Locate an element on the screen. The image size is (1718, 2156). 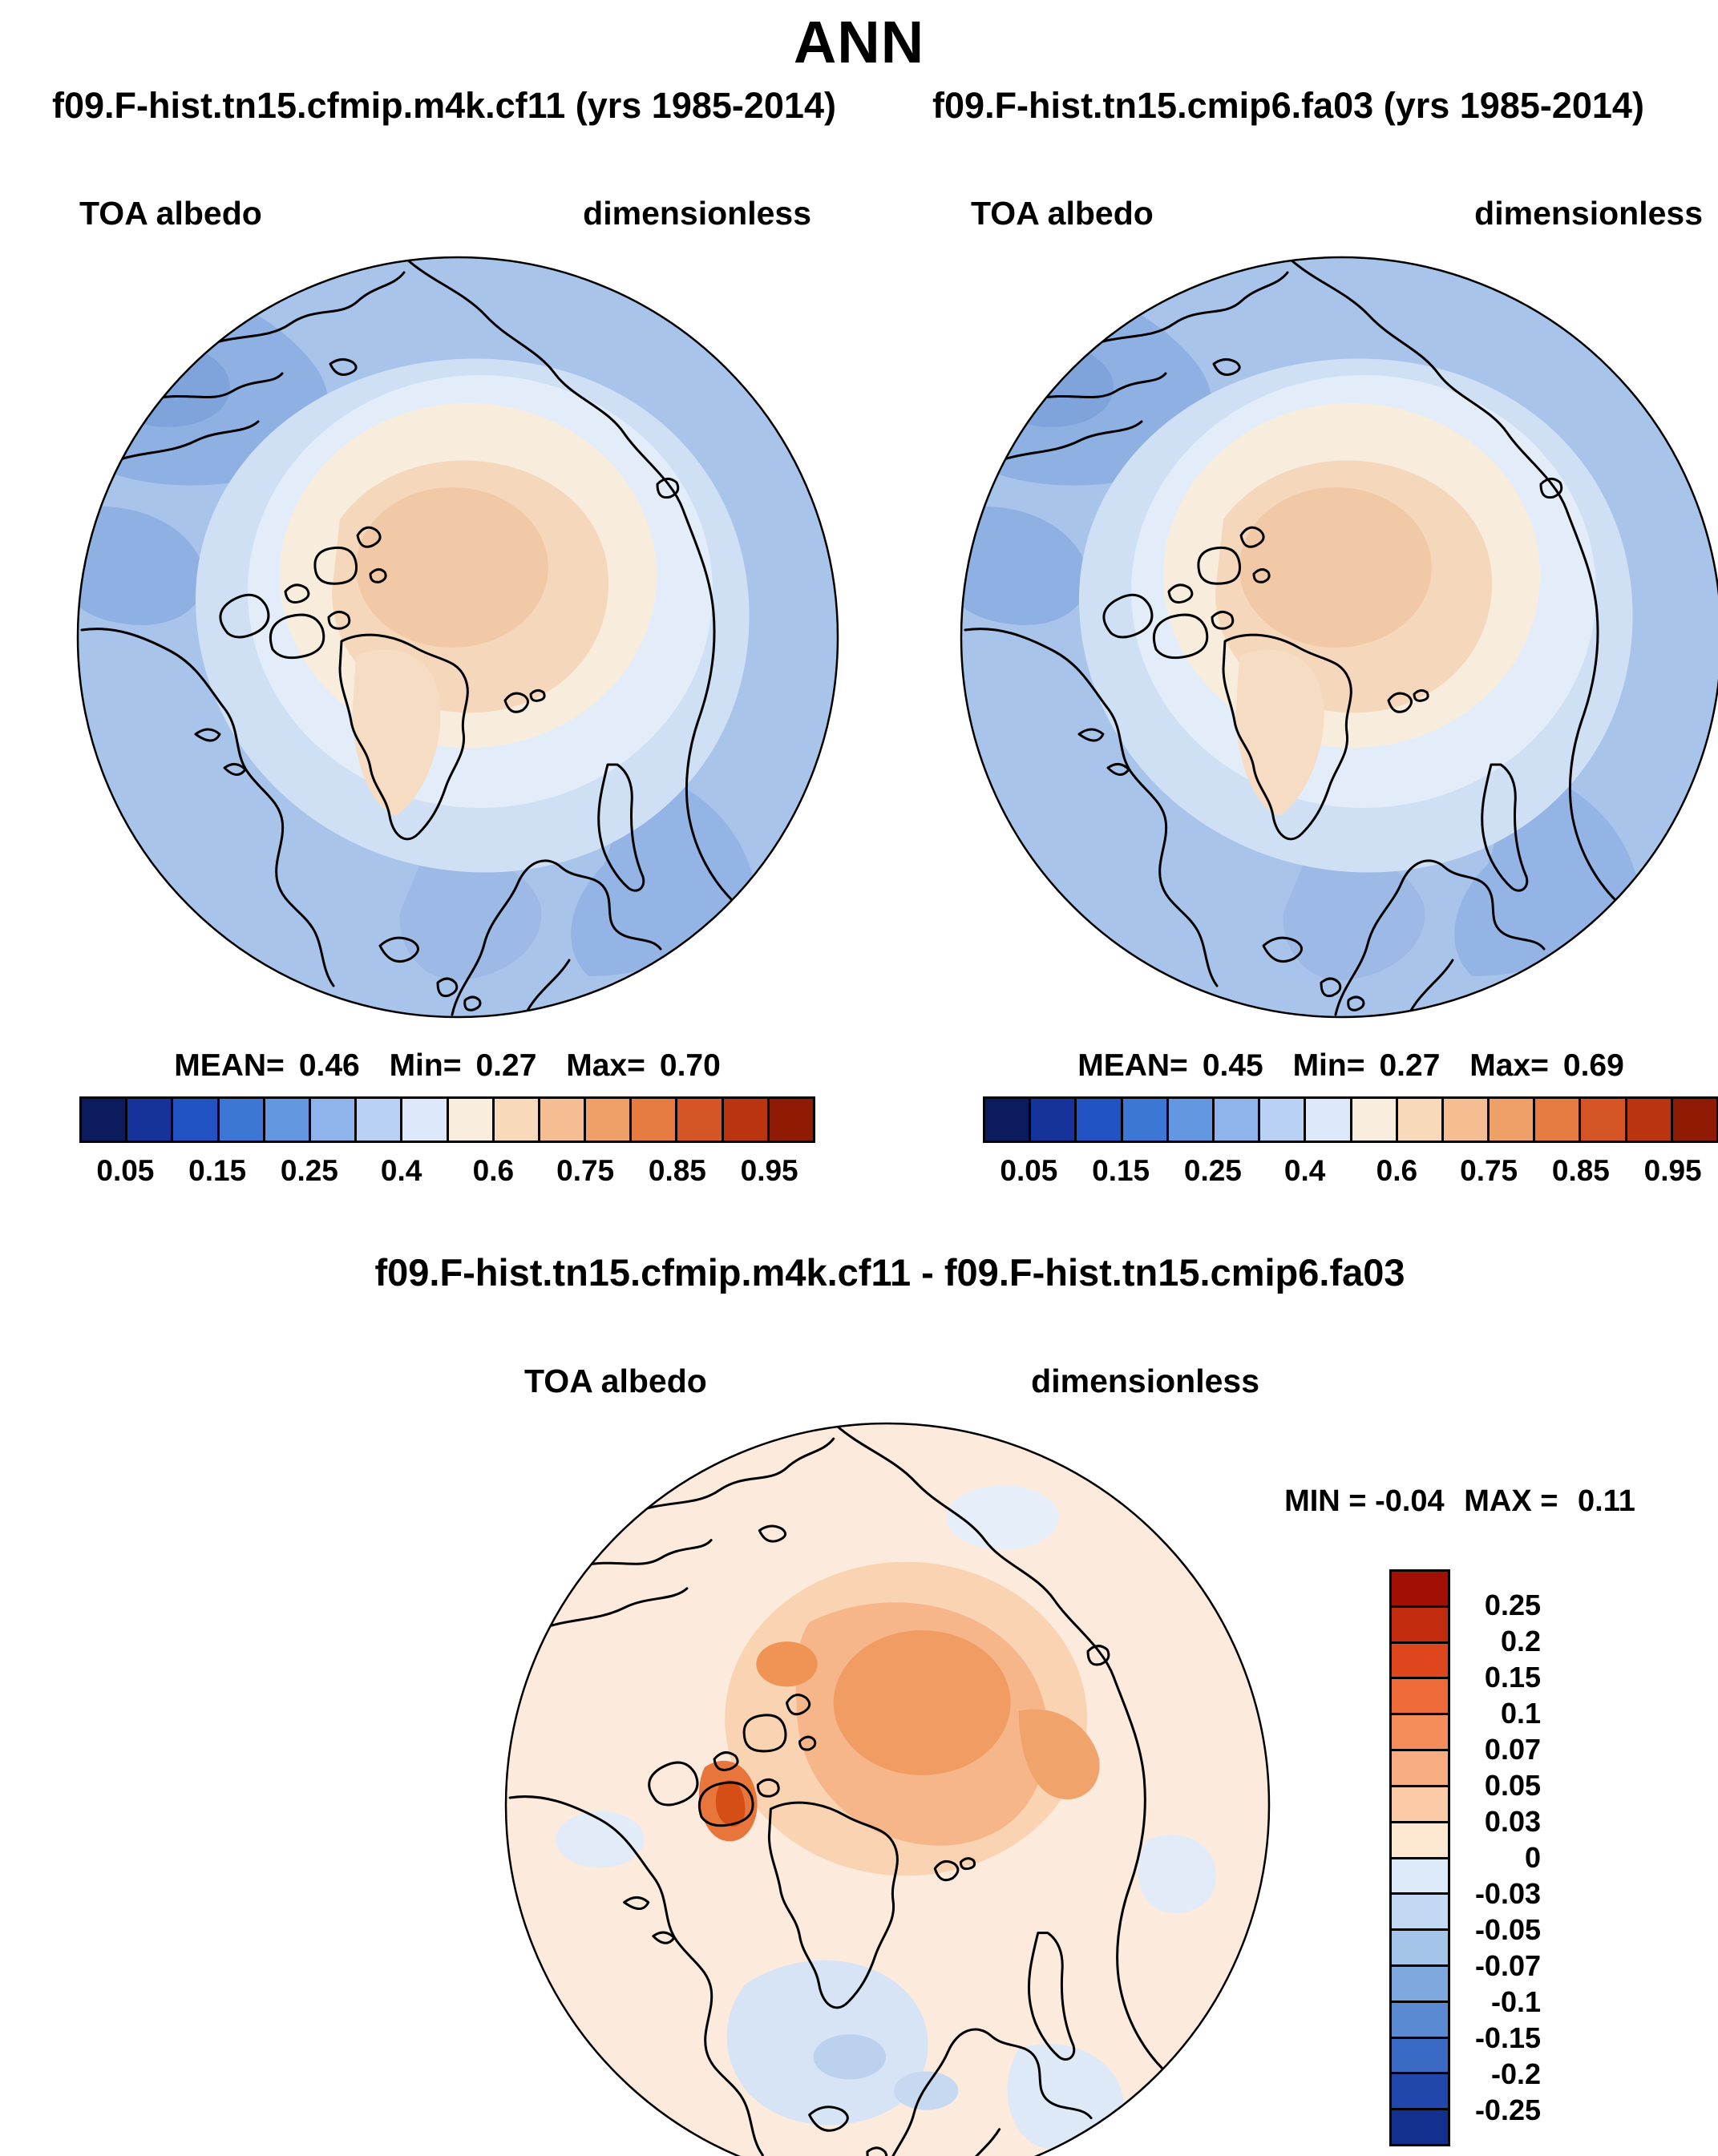
colorbar-tick-label: 0 is located at coordinates (1532, 1857).